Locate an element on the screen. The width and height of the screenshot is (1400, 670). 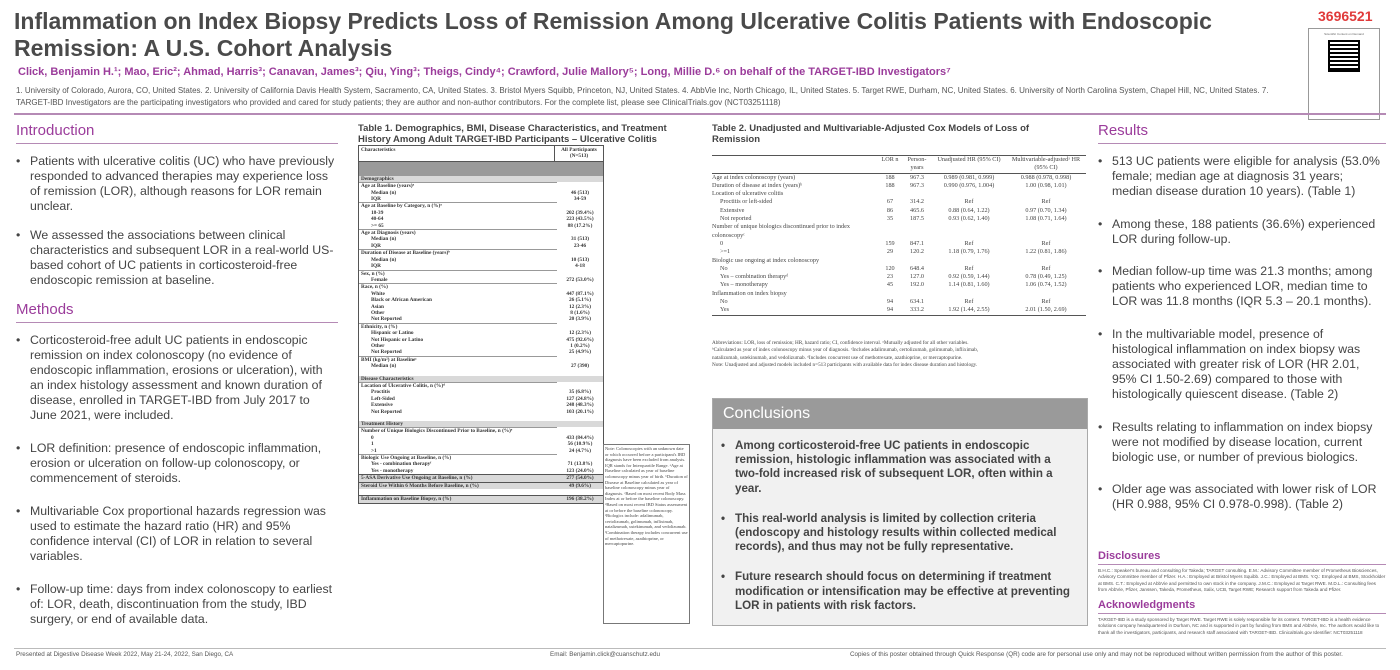
table2-cell: 0.92 (0.59, 1.44) is located at coordinates (969, 277).